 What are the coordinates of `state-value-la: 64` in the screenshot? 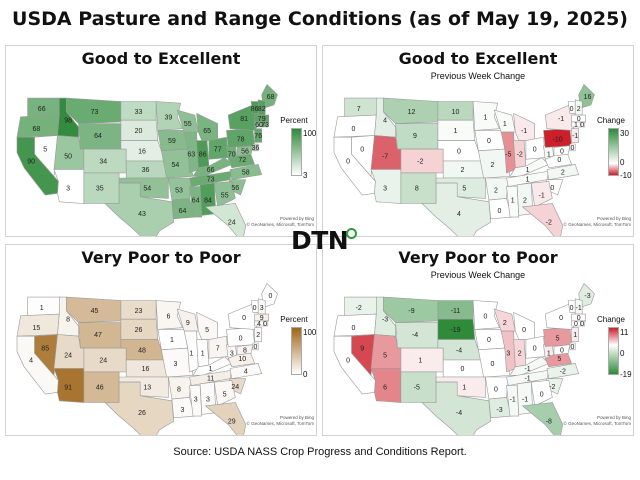 It's located at (183, 211).